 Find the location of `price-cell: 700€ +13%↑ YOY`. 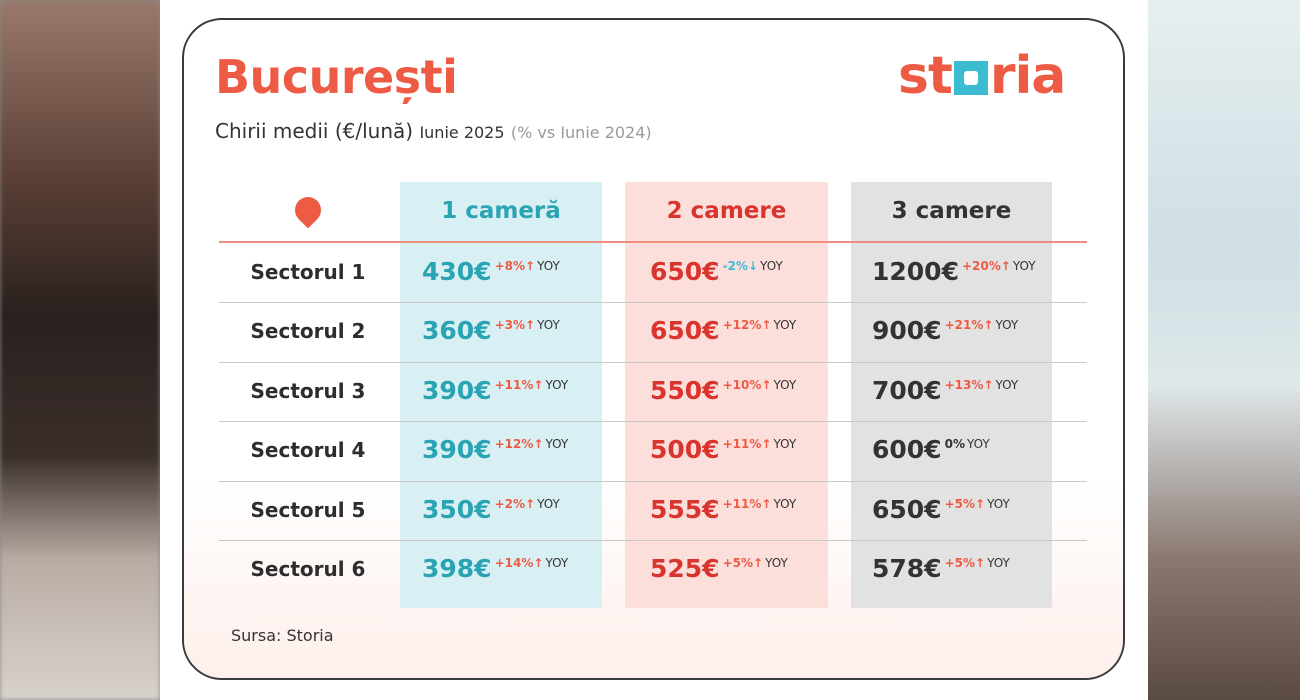

price-cell: 700€ +13%↑ YOY is located at coordinates (945, 390).